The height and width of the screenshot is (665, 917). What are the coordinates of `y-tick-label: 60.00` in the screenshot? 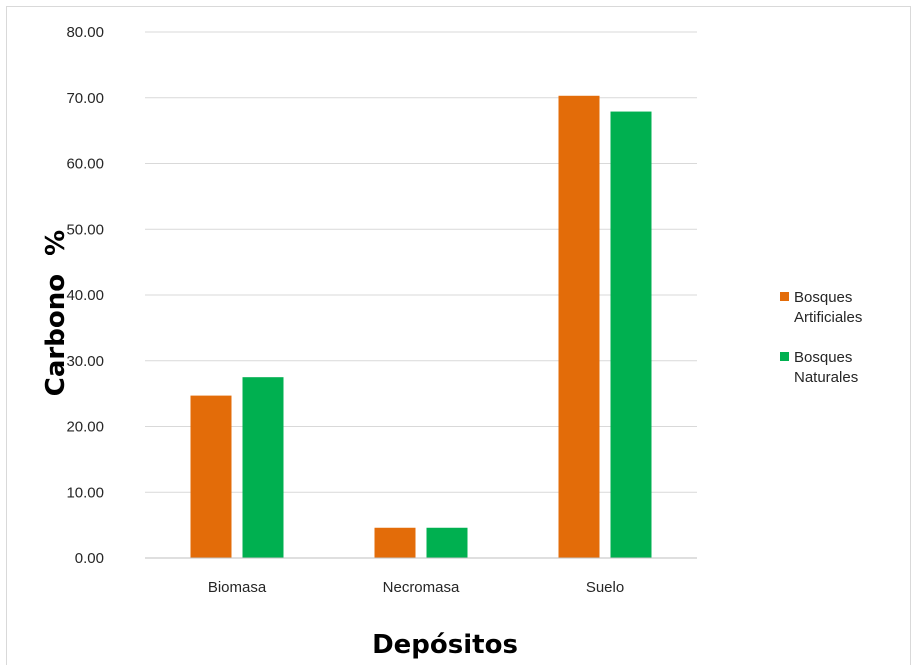 It's located at (85, 164).